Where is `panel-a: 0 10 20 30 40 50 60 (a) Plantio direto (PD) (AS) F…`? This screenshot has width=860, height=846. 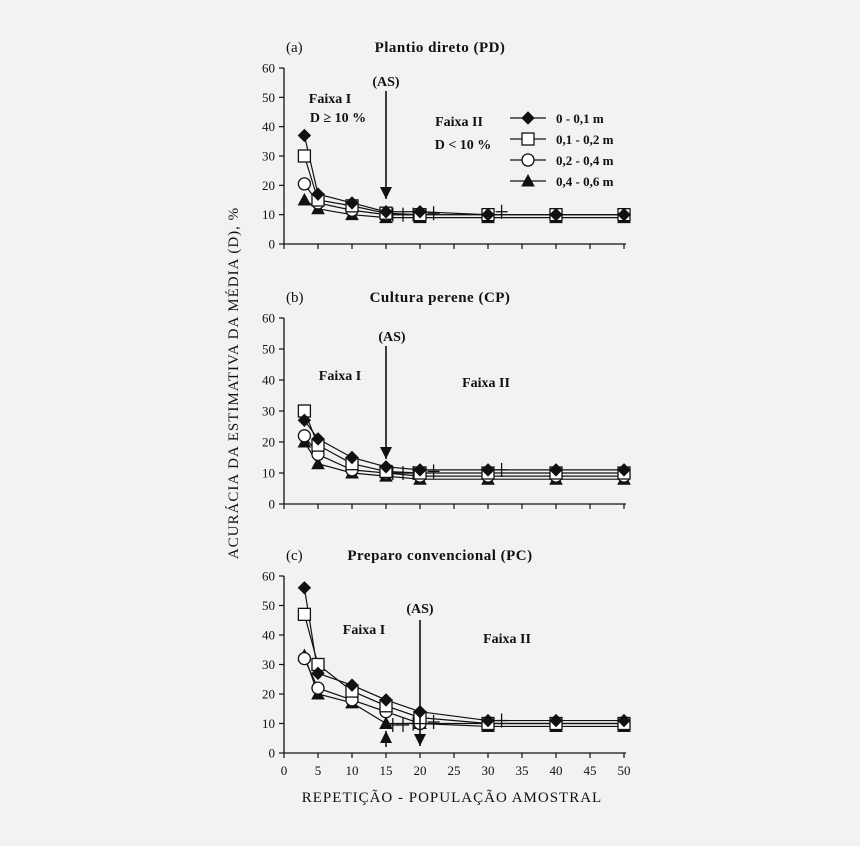 panel-a: 0 10 20 30 40 50 60 (a) Plantio direto (PD) (AS) F… is located at coordinates (446, 146).